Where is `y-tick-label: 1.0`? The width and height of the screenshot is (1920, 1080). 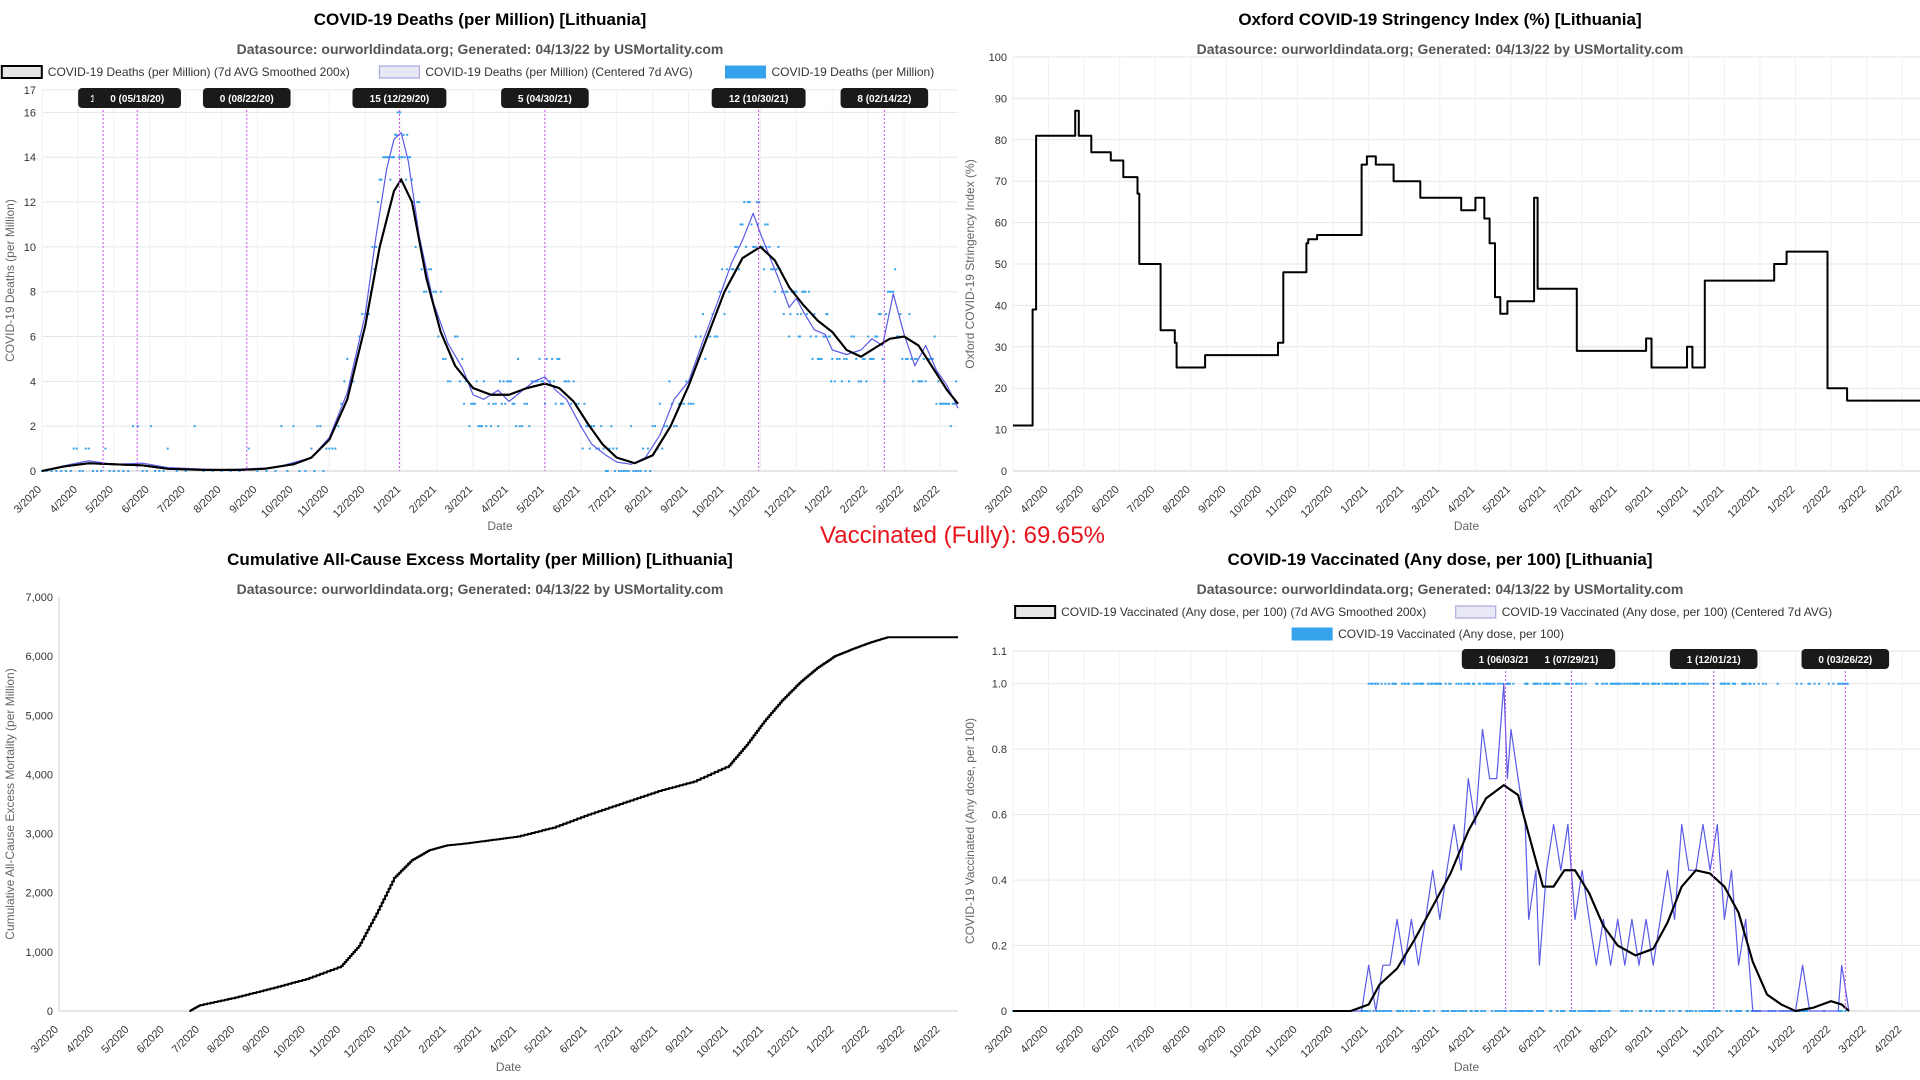
y-tick-label: 1.0 is located at coordinates (999, 685).